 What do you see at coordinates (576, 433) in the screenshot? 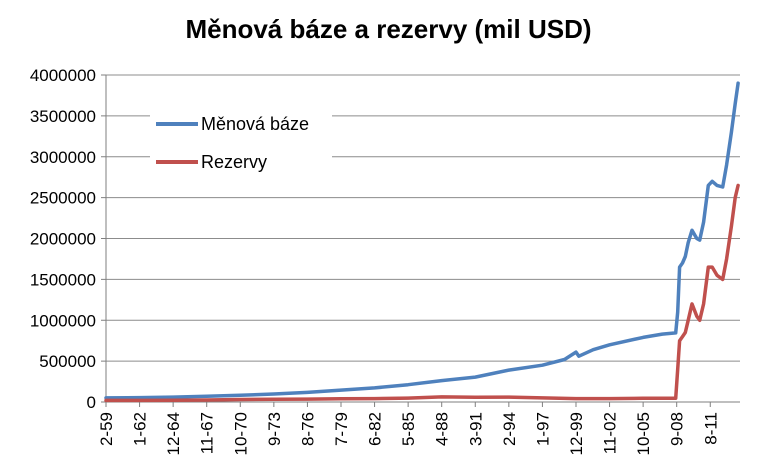
I see `x-tick-label: 12-99` at bounding box center [576, 433].